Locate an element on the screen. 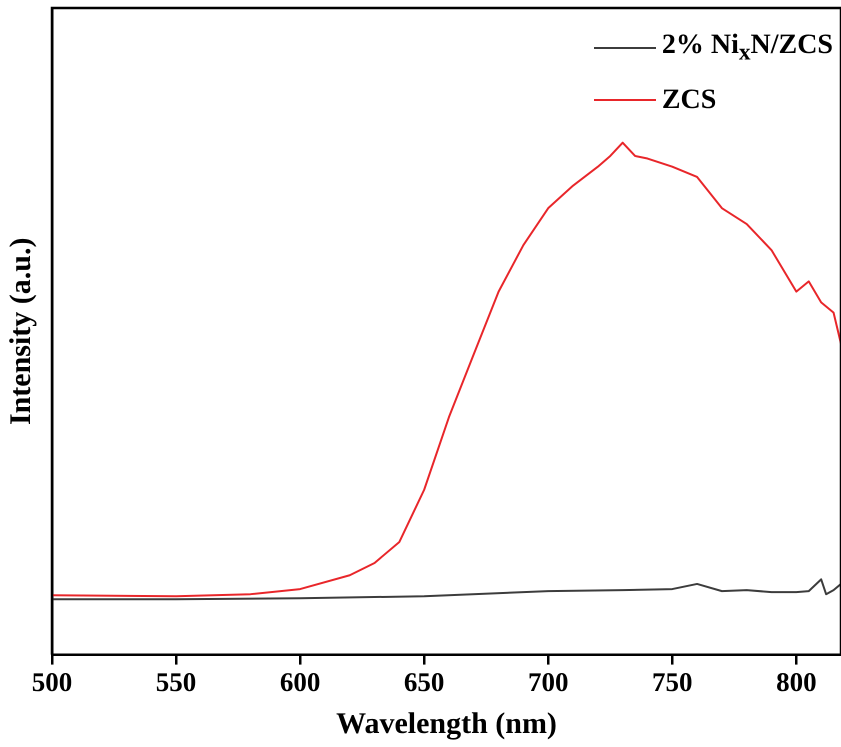 The width and height of the screenshot is (841, 747). x-tick-label: 700 is located at coordinates (548, 681).